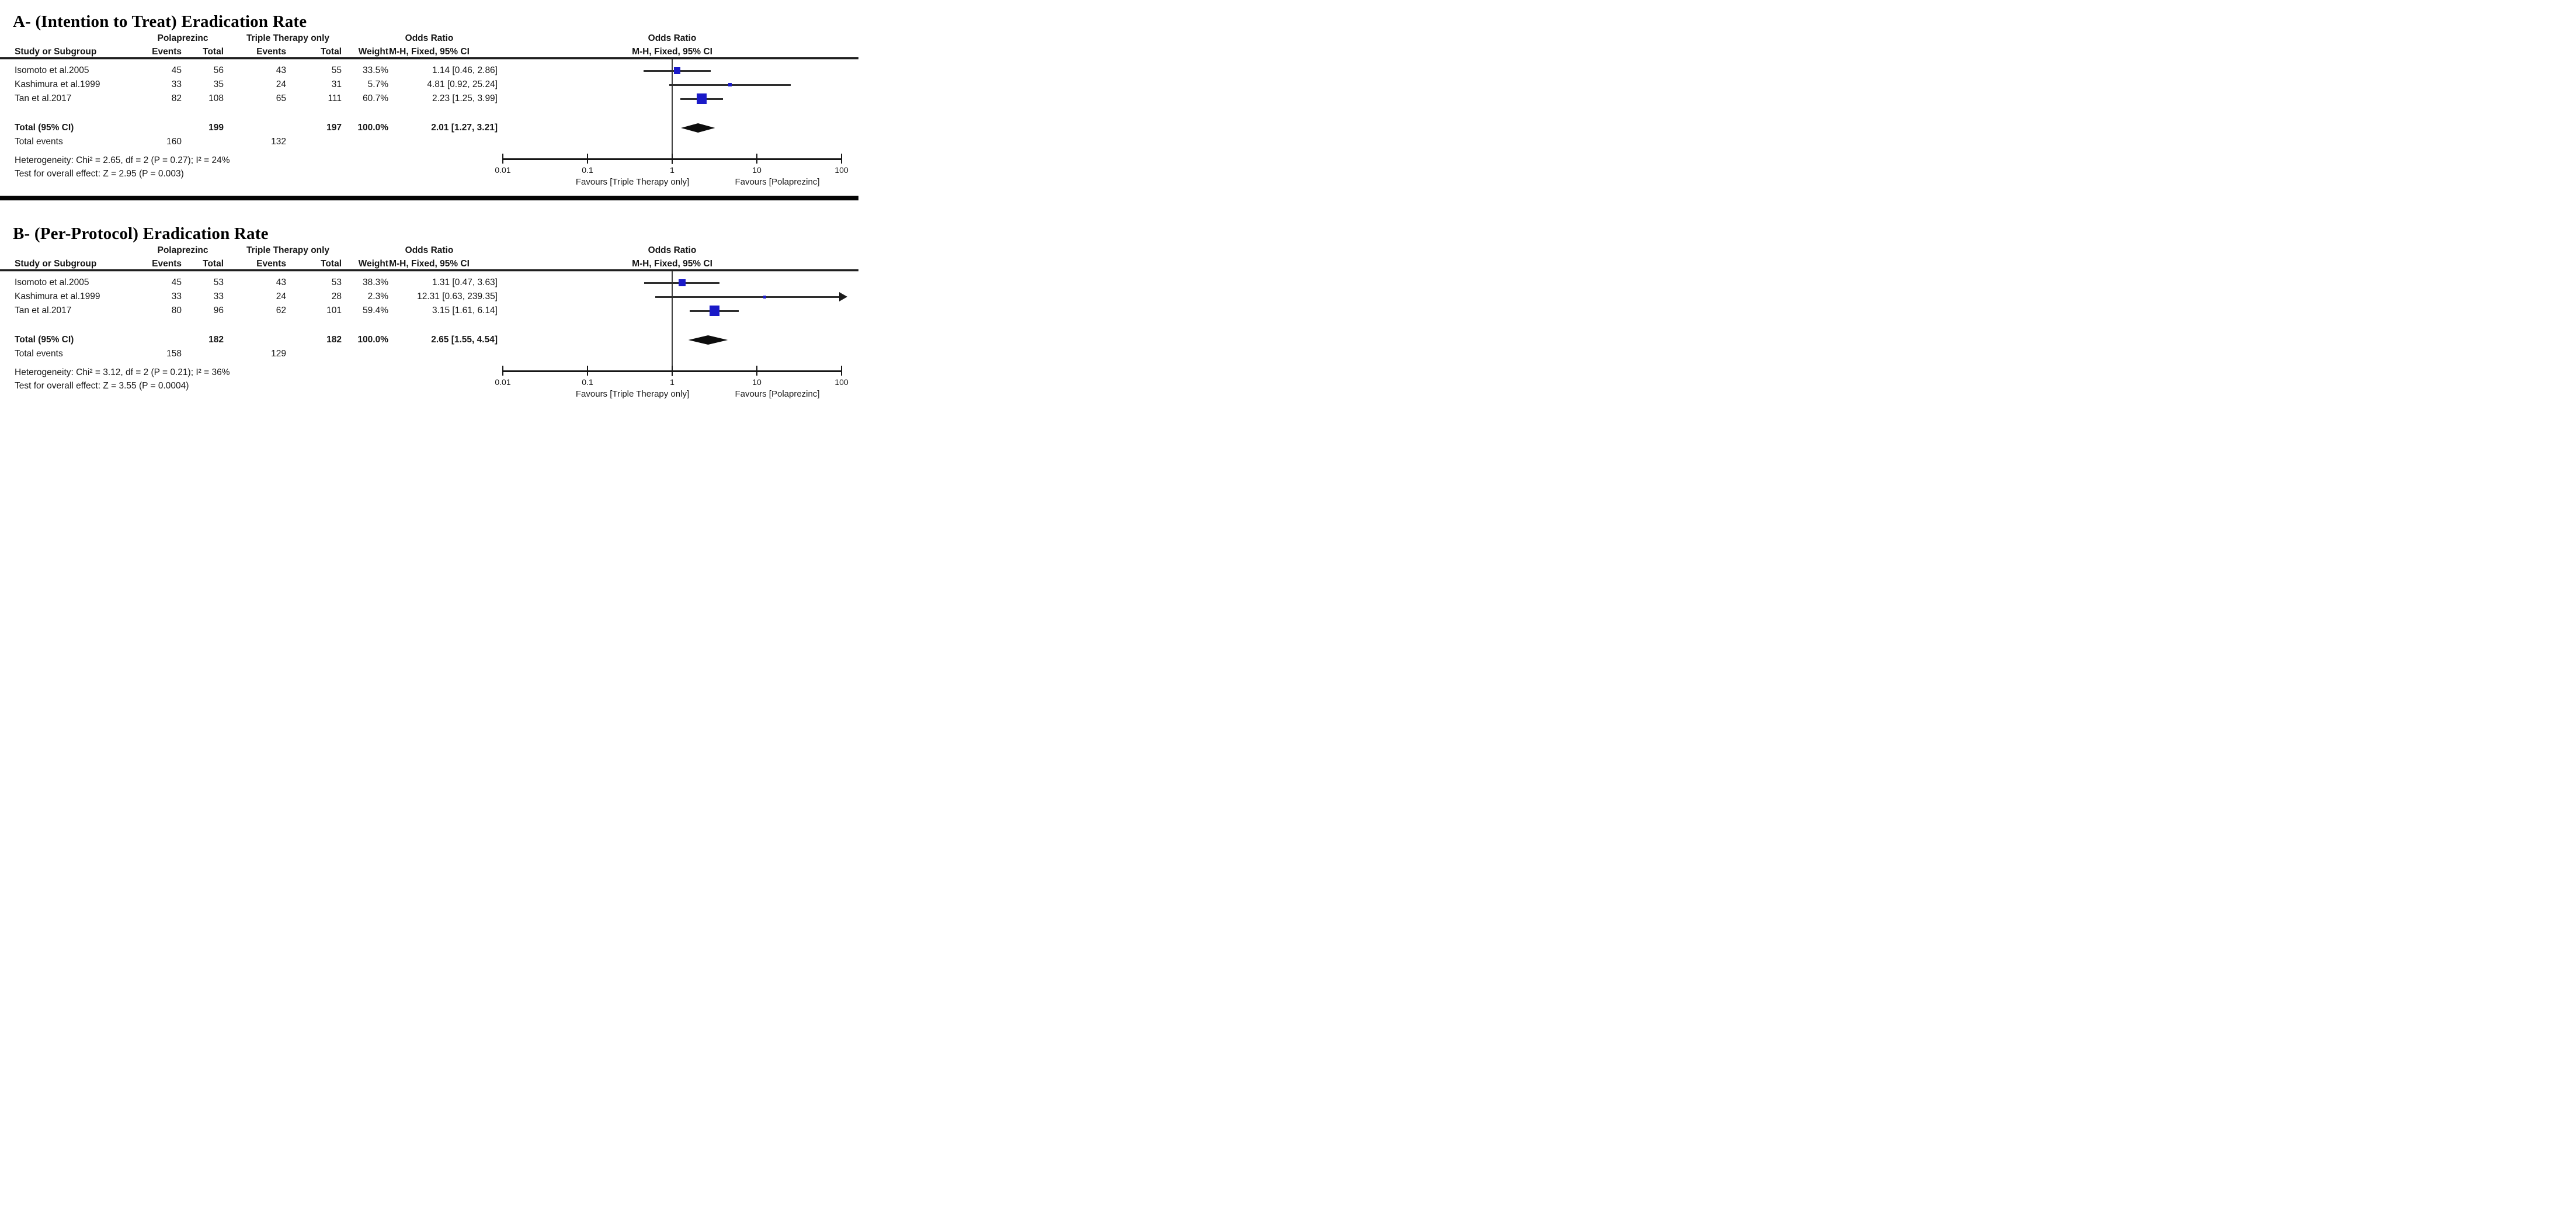  Describe the element at coordinates (429, 198) in the screenshot. I see `section-divider` at that location.